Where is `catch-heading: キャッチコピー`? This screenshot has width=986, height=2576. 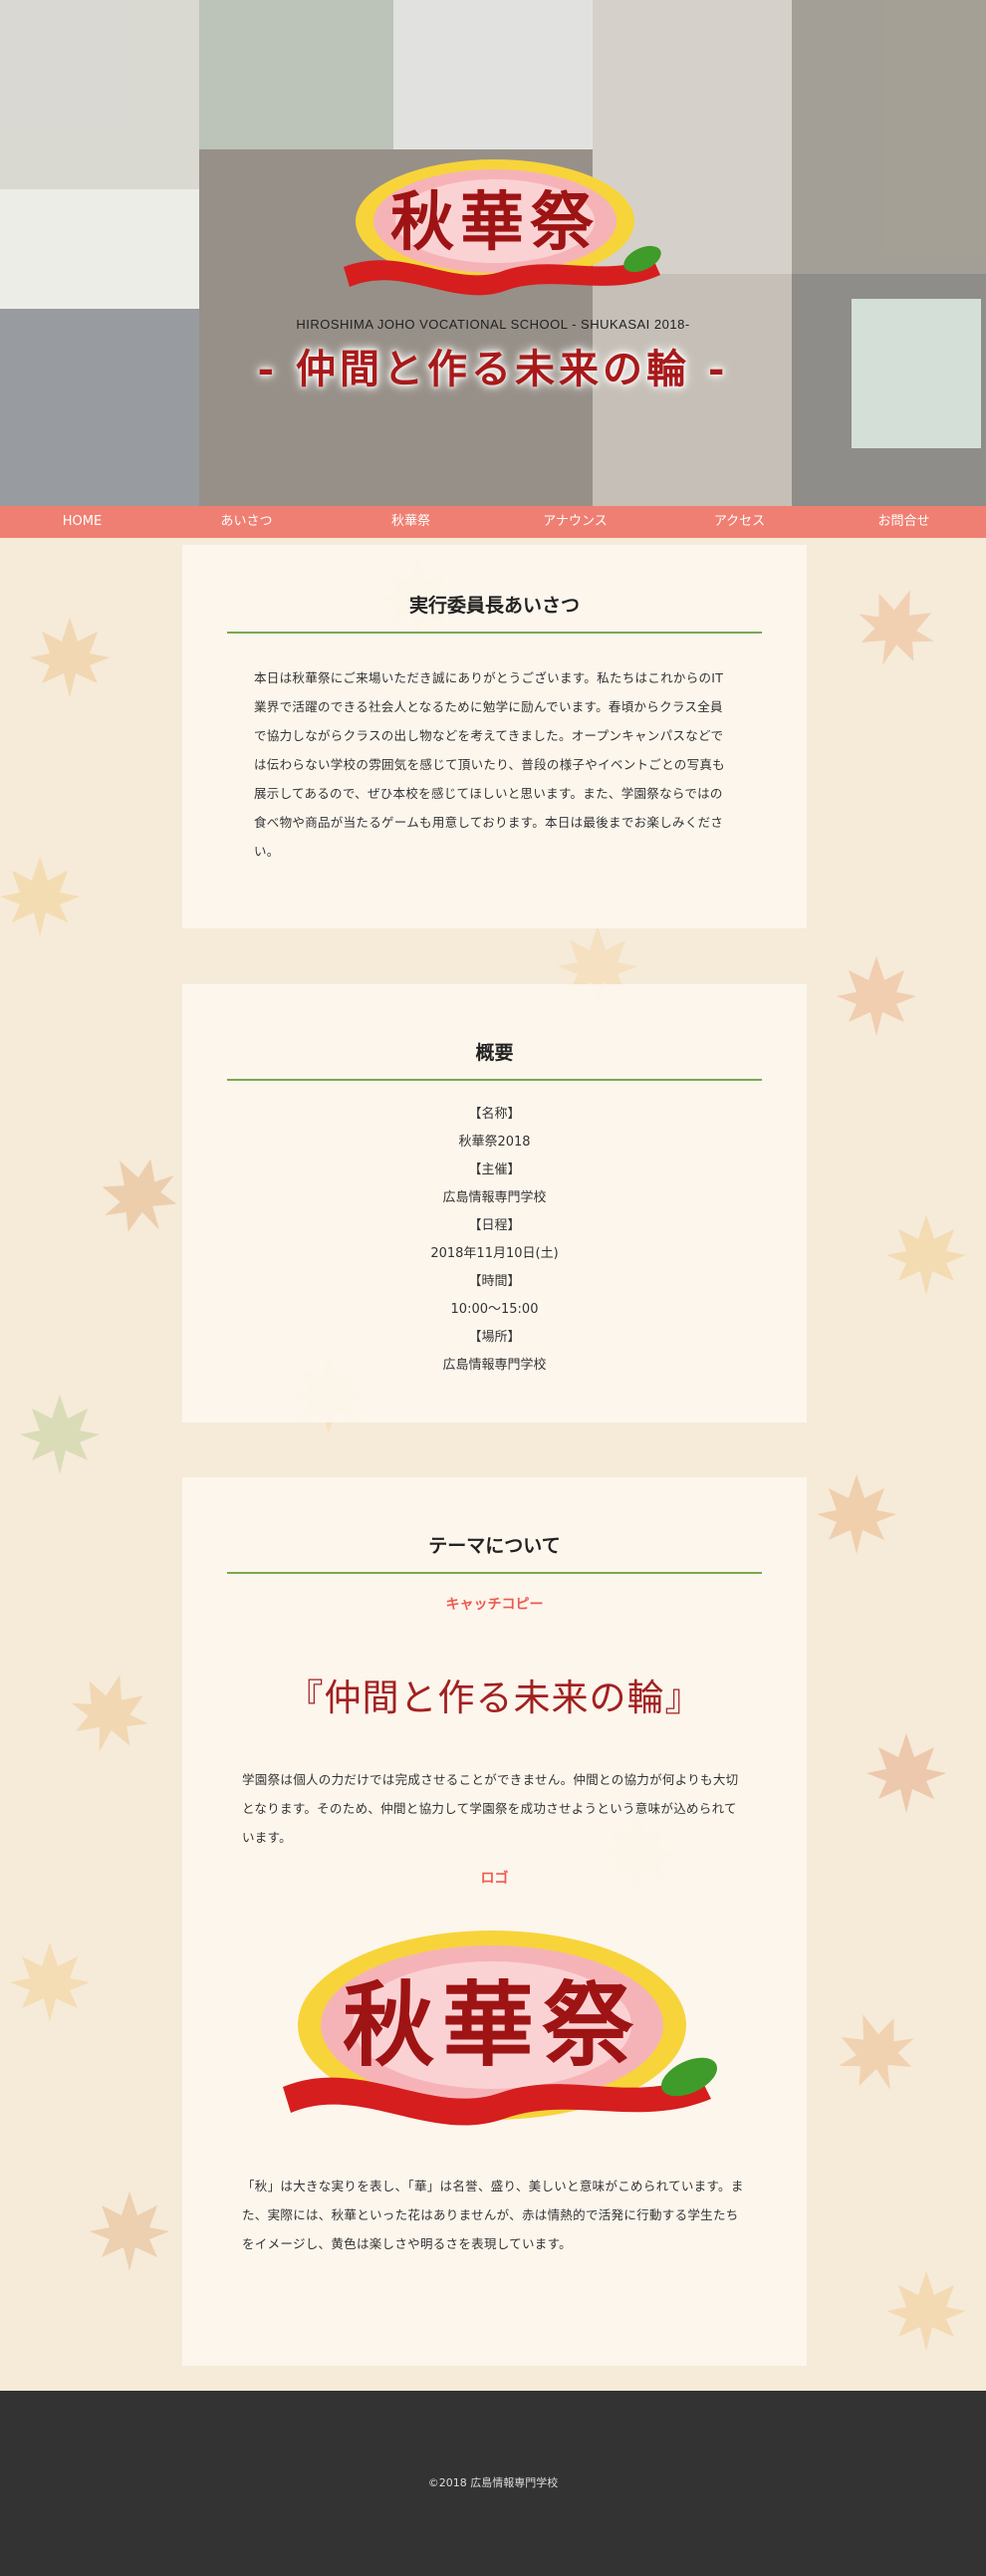 catch-heading: キャッチコピー is located at coordinates (494, 1605).